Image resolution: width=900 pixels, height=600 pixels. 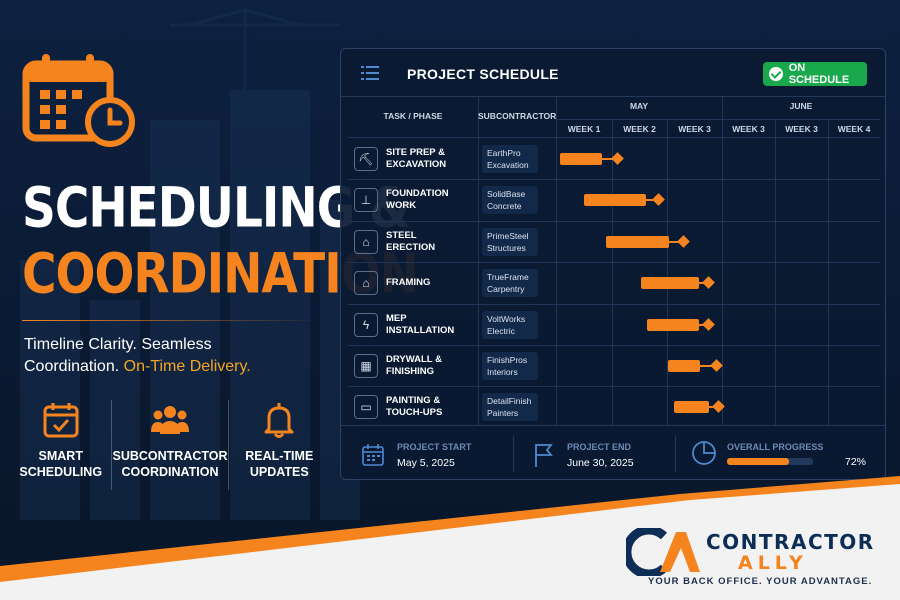 What do you see at coordinates (434, 447) in the screenshot?
I see `start-label: PROJECT START` at bounding box center [434, 447].